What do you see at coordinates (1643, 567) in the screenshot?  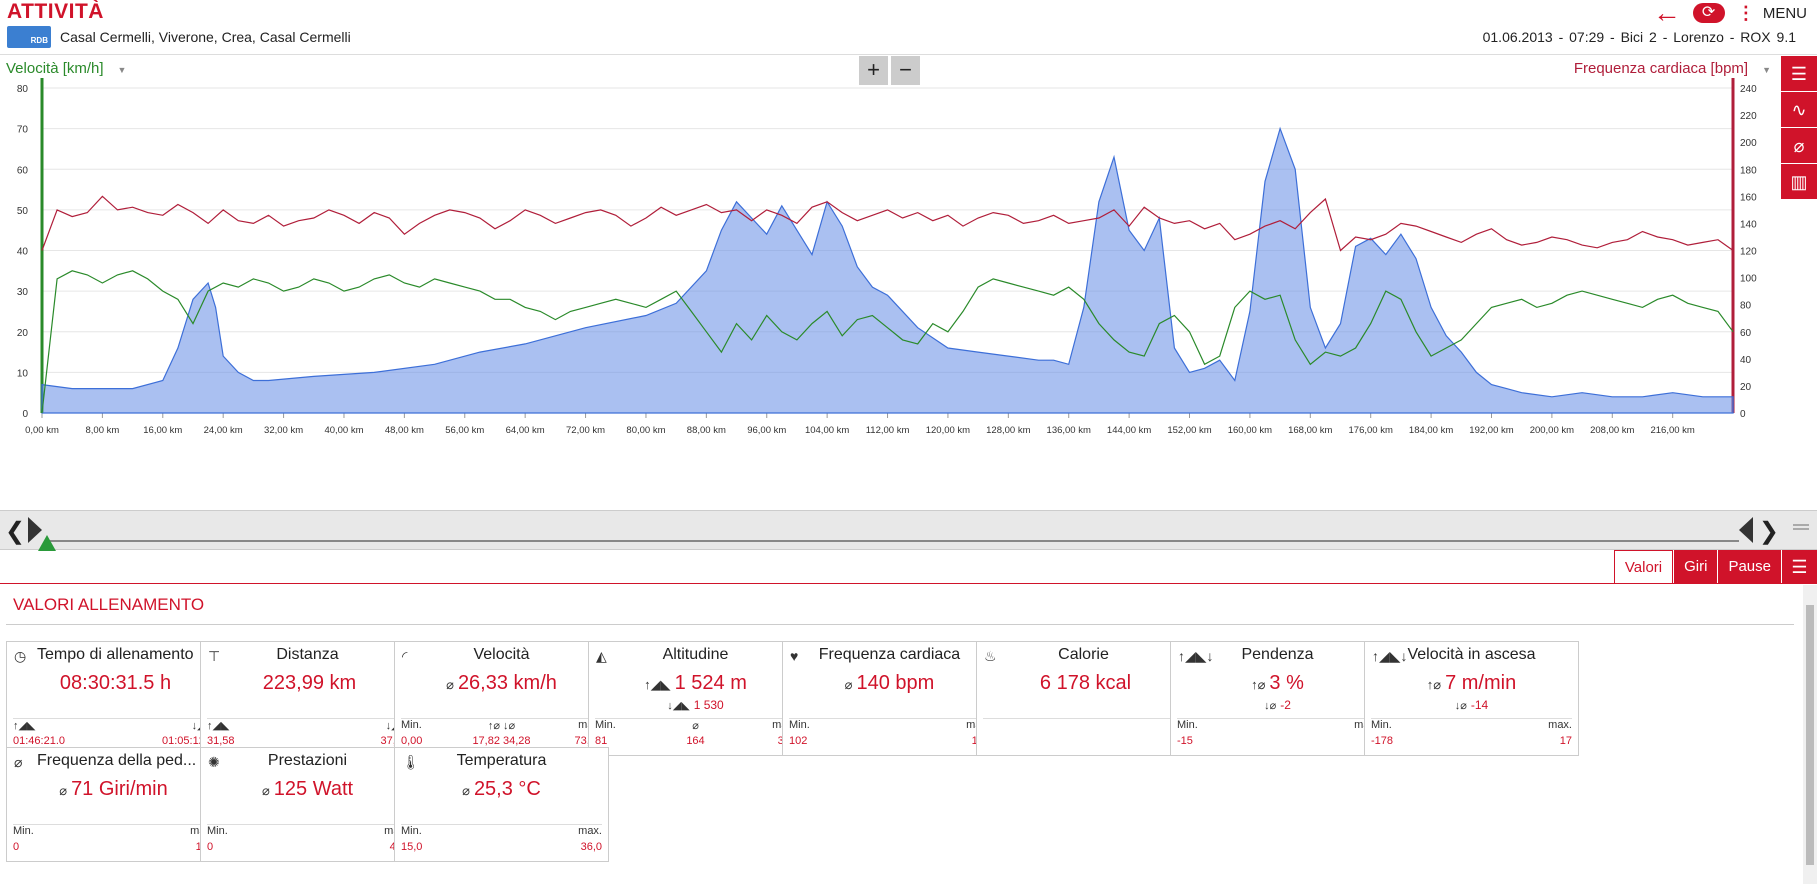 I see `tab-valori: Valori` at bounding box center [1643, 567].